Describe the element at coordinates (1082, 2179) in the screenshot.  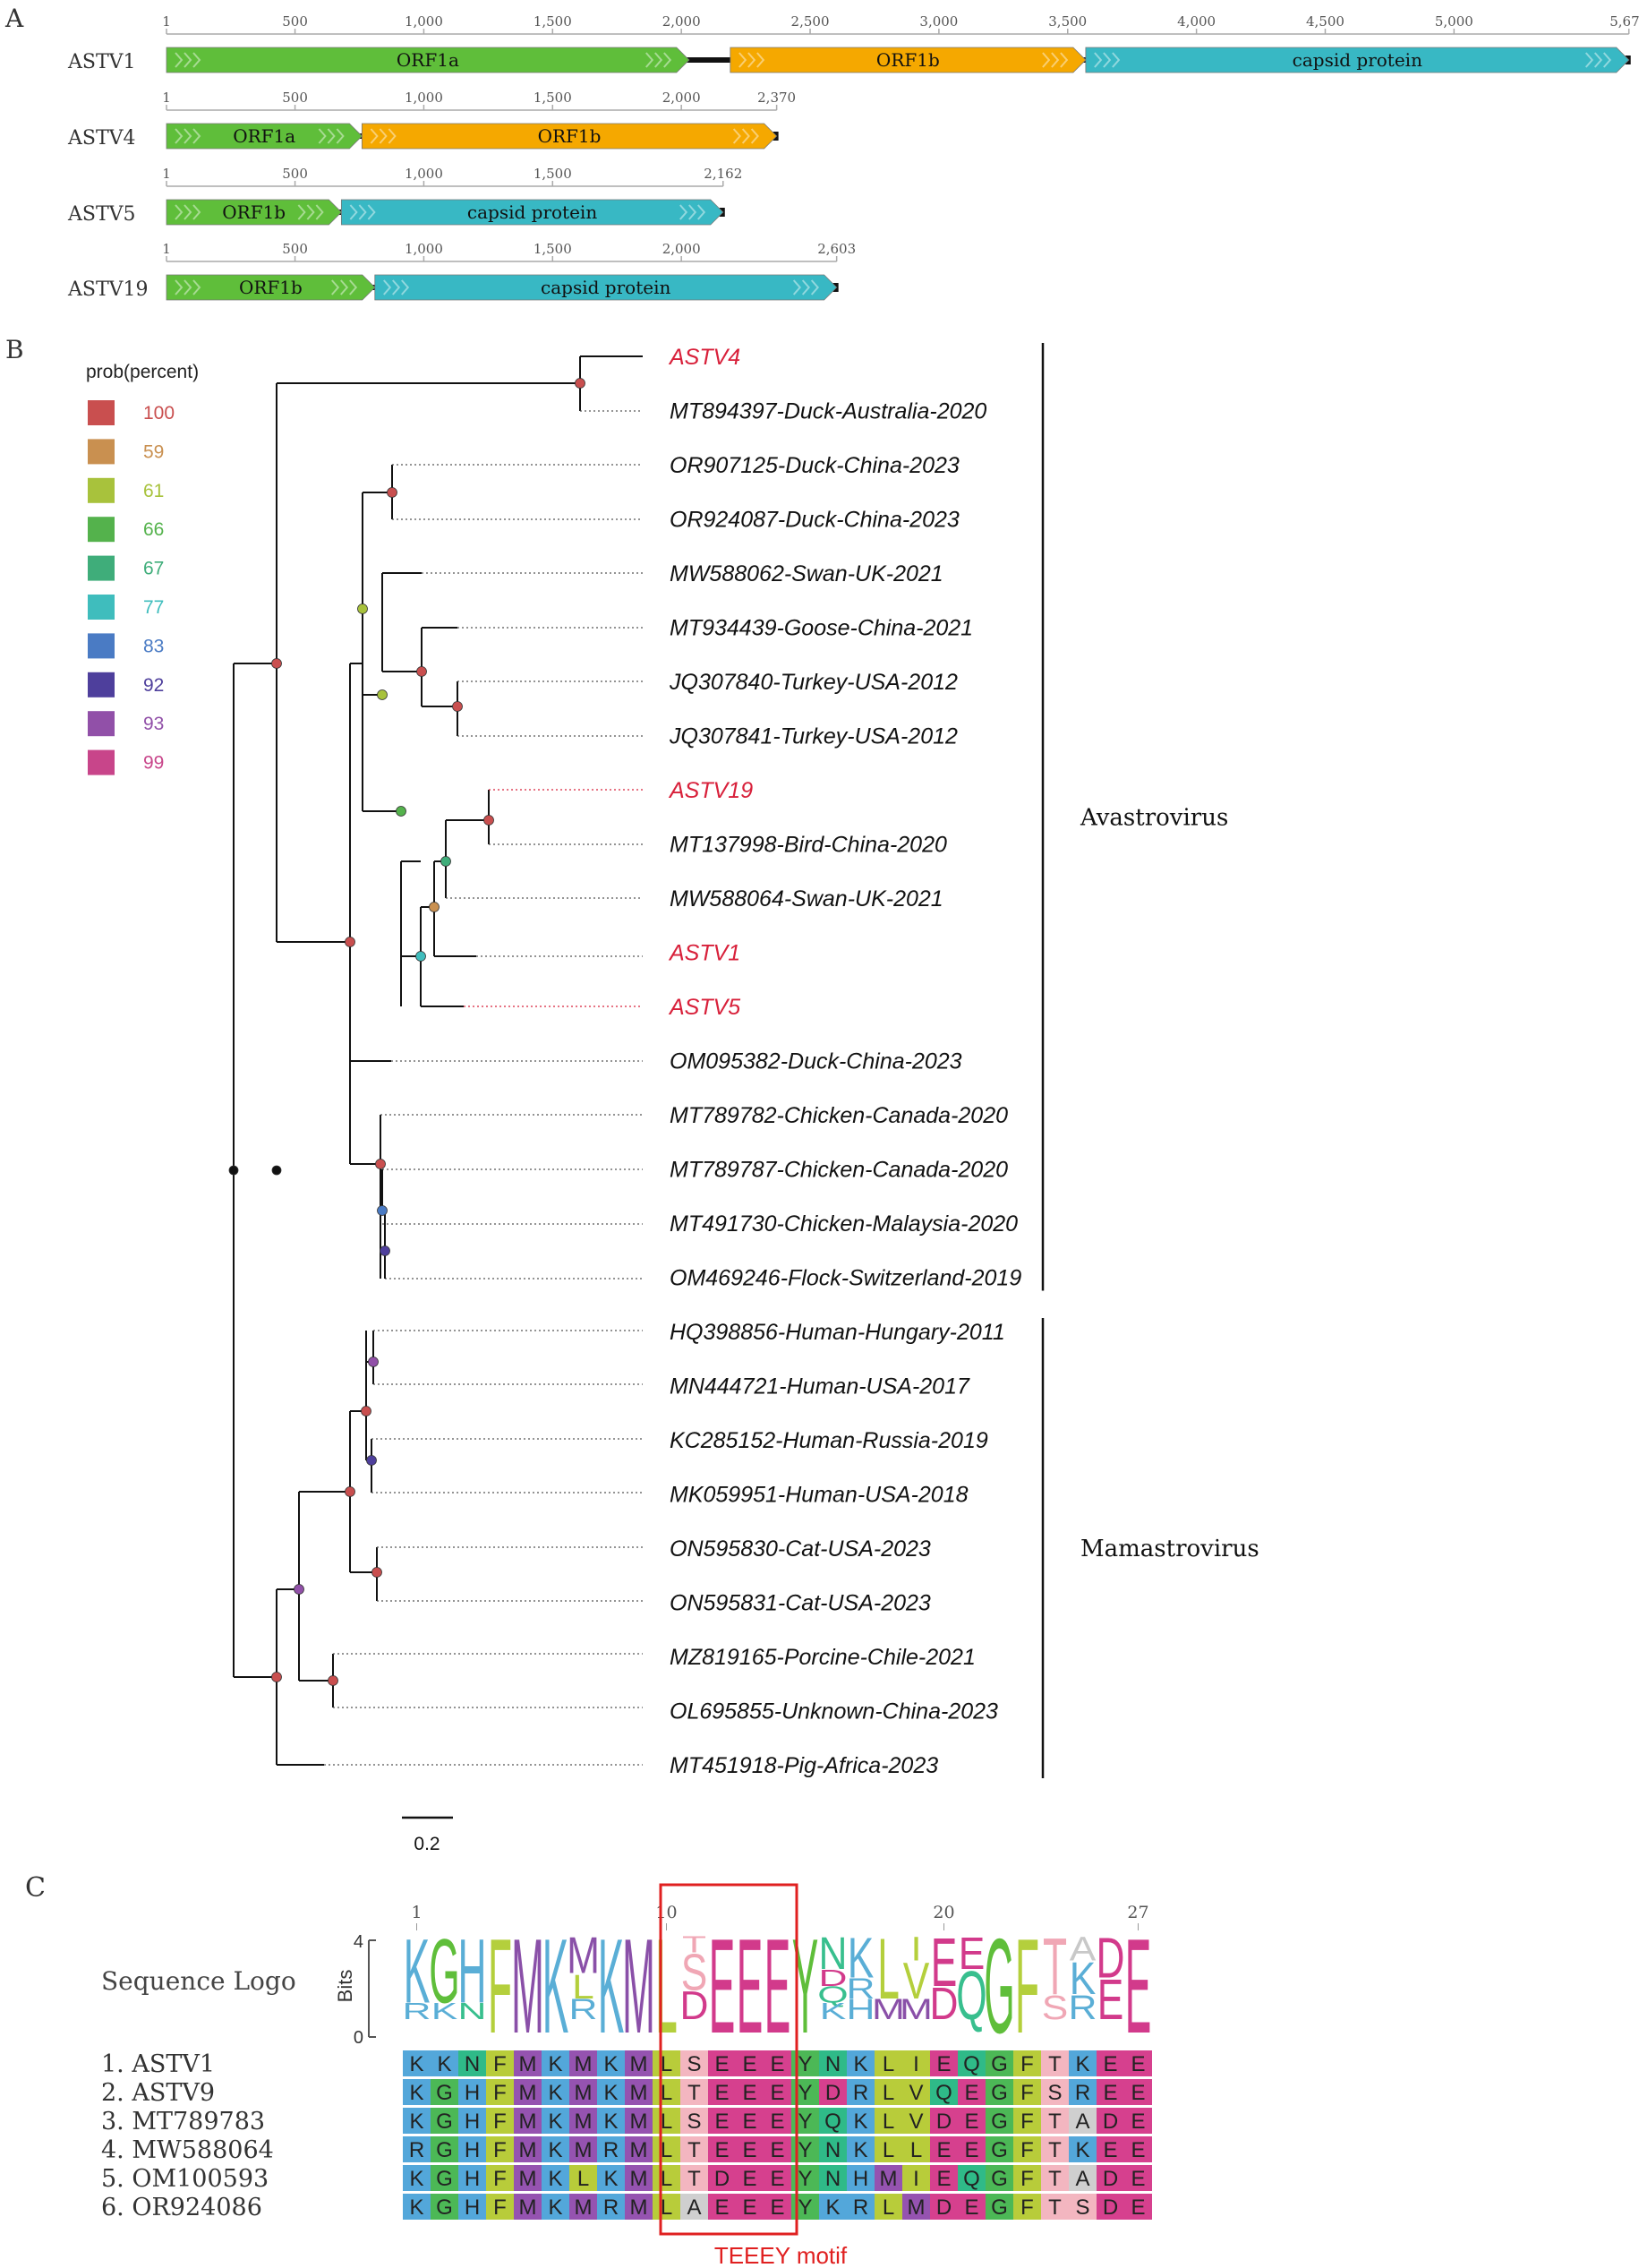
I see `alignment-residue: A` at that location.